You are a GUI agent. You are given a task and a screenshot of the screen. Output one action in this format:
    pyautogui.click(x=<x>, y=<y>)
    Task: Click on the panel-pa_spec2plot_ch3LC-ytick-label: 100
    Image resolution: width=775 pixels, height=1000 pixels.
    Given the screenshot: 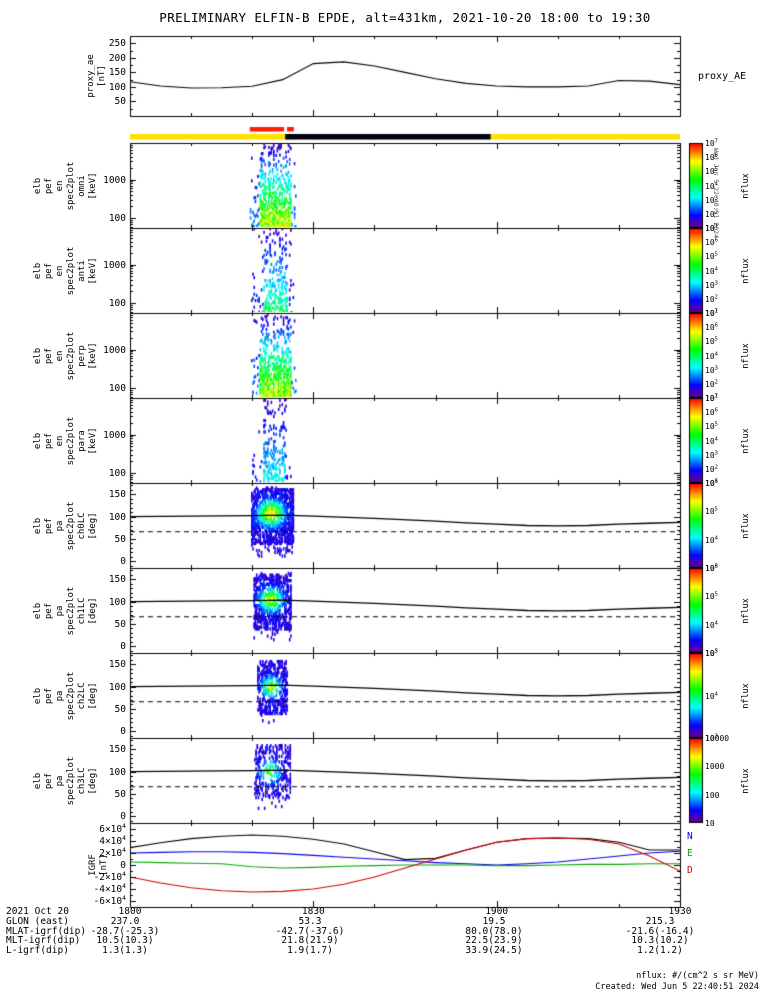 What is the action you would take?
    pyautogui.click(x=117, y=772)
    